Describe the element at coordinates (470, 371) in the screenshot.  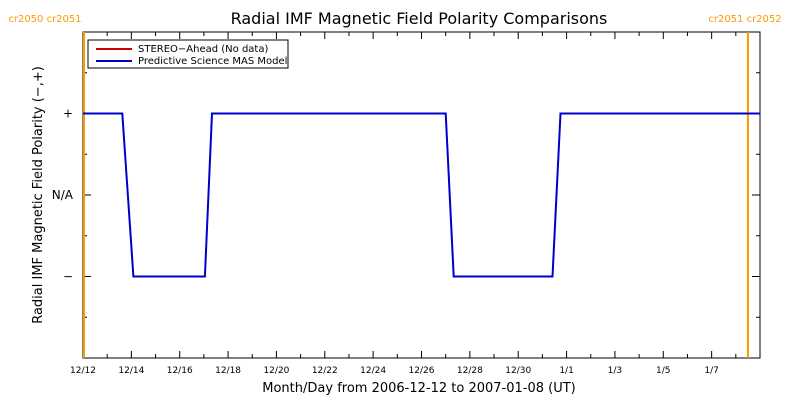
I see `x-tick-label: 12/28` at that location.